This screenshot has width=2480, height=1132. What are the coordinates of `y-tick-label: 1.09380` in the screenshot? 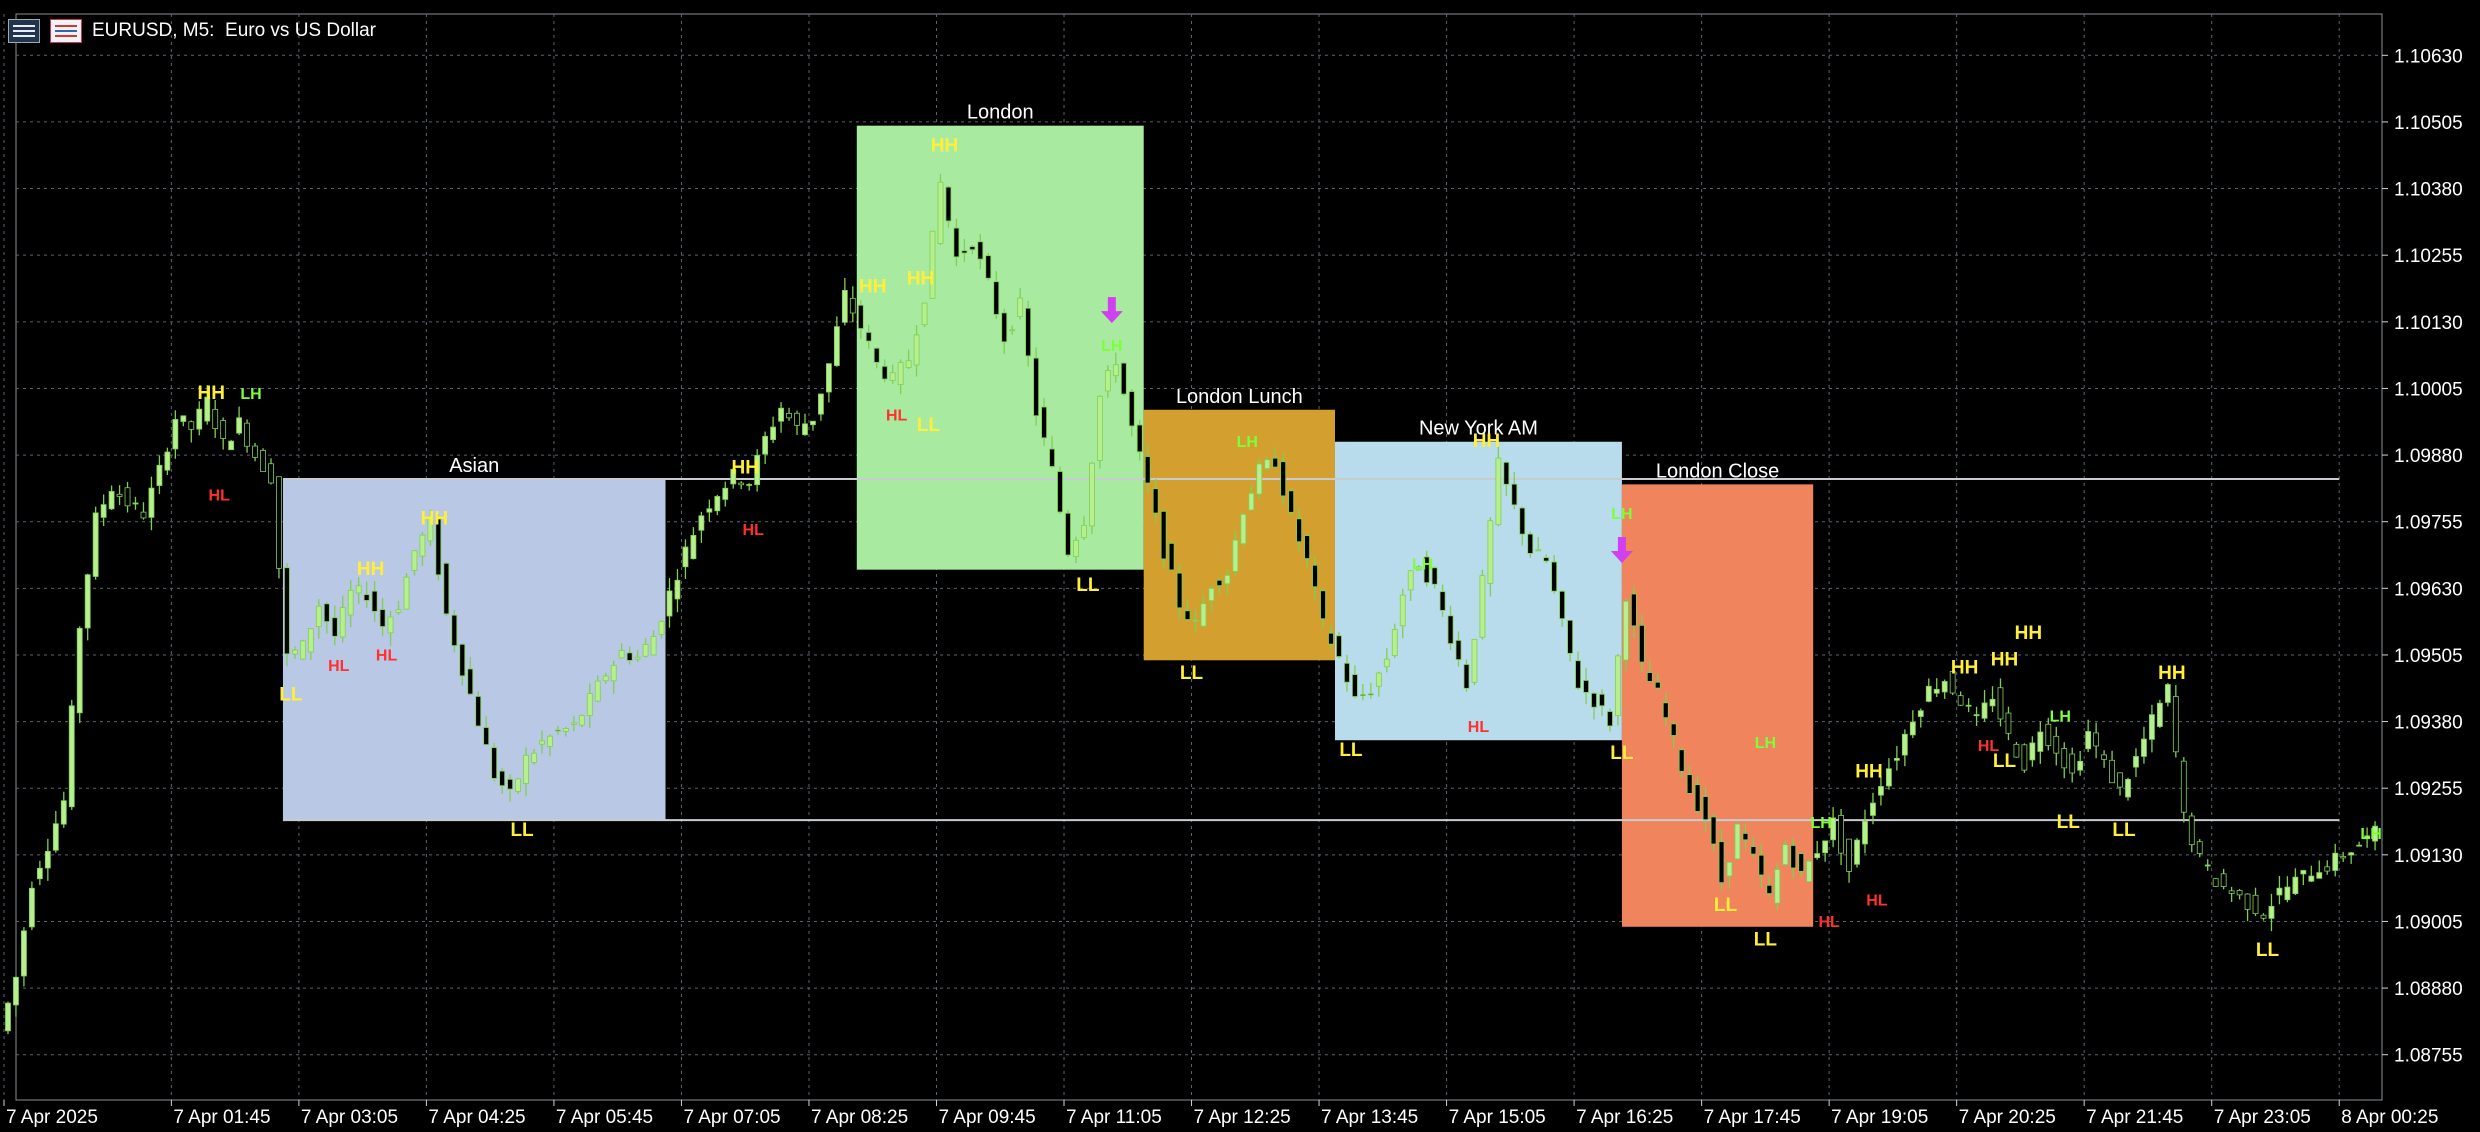 It's located at (2428, 723).